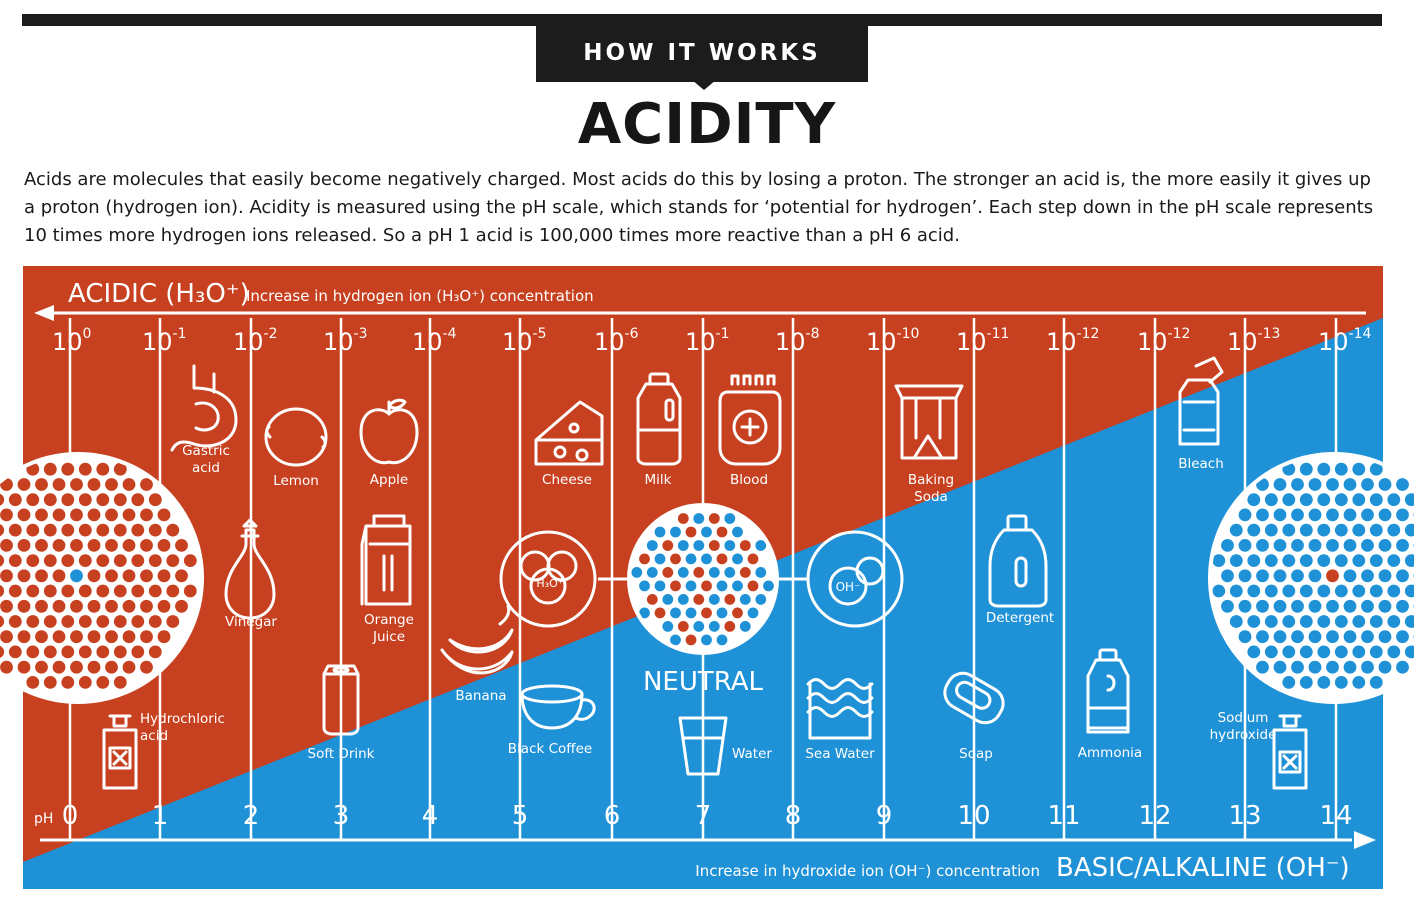 This screenshot has height=904, width=1414. I want to click on ph-value-5: 5, so click(520, 816).